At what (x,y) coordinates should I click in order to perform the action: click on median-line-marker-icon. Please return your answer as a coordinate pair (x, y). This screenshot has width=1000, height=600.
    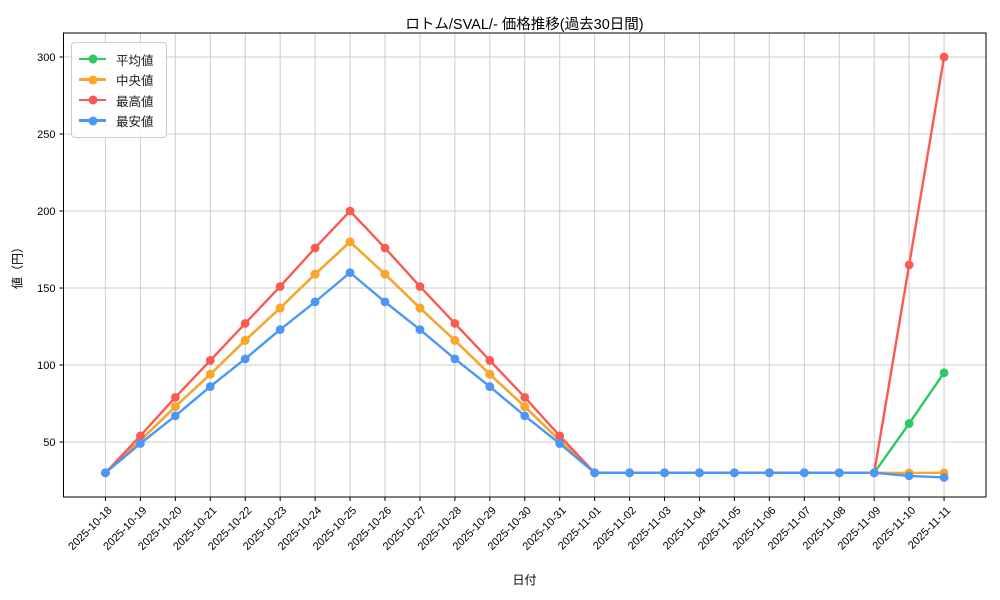
    Looking at the image, I should click on (92, 80).